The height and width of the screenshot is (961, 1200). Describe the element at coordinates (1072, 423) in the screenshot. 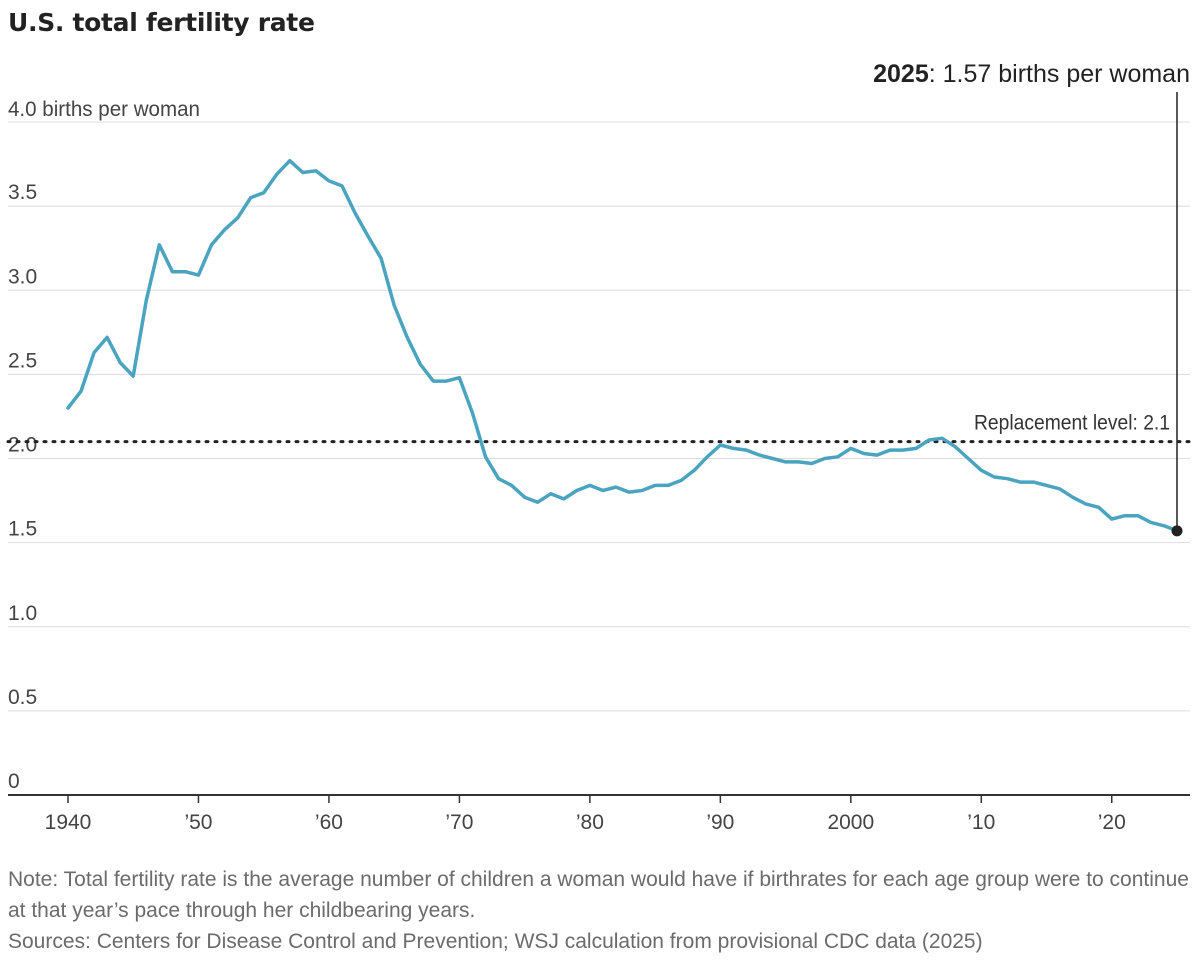

I see `replacement-level-label: Replacement level: 2.1` at that location.